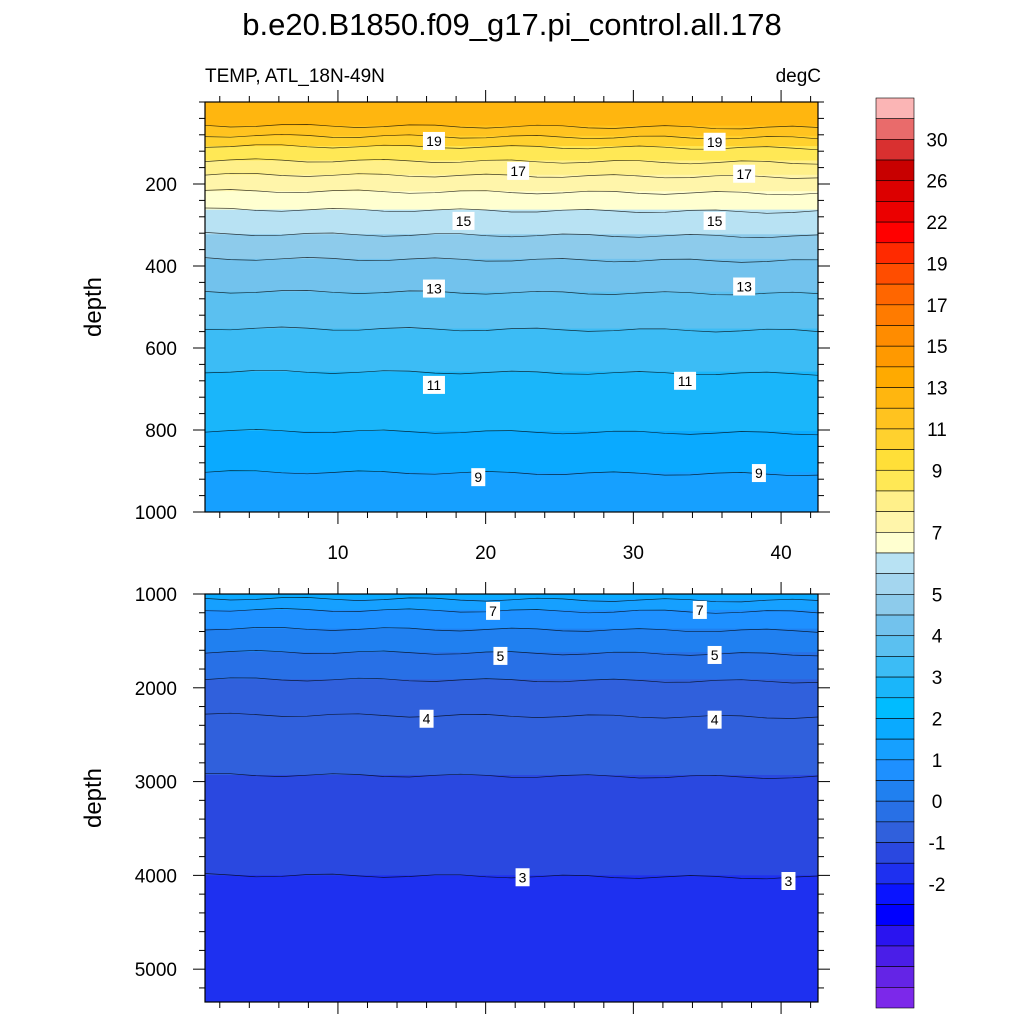 This screenshot has width=1024, height=1024. I want to click on lower-y-tick-label: 4000, so click(156, 876).